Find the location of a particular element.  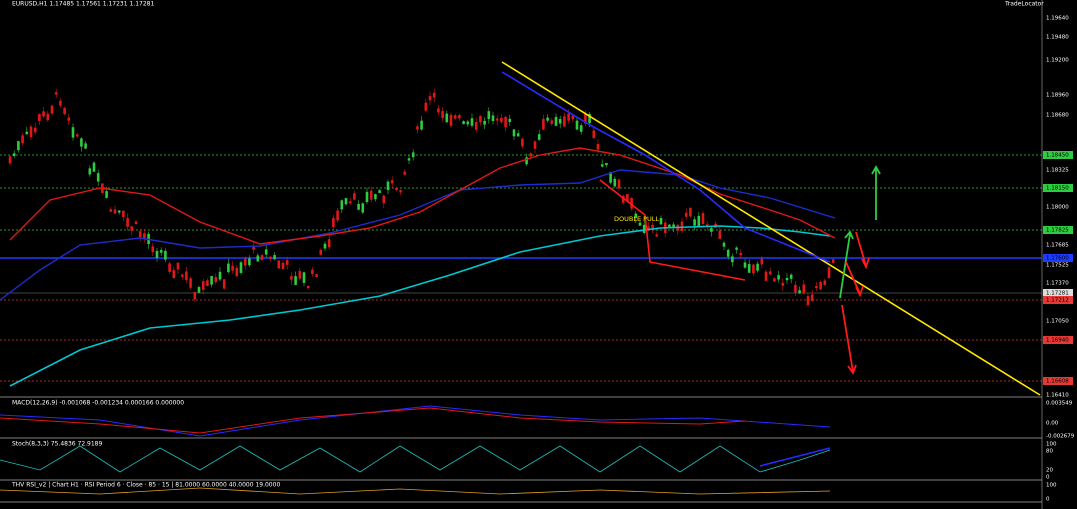

level-label: 1.17281 is located at coordinates (1057, 294).